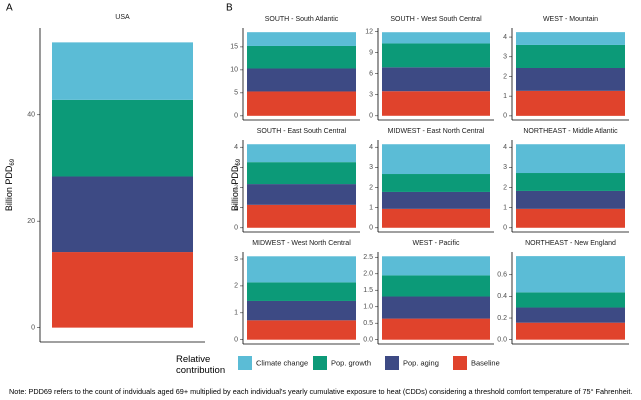  What do you see at coordinates (236, 93) in the screenshot?
I see `y-tick-label: 5` at bounding box center [236, 93].